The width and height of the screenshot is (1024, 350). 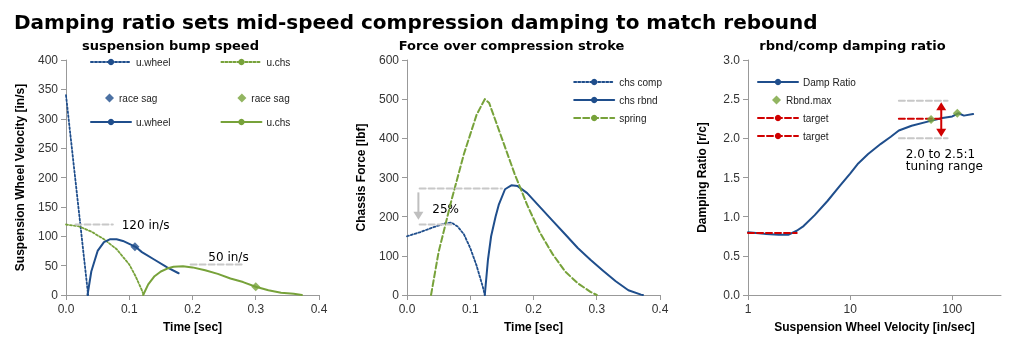 What do you see at coordinates (748, 309) in the screenshot?
I see `x-tick-label: 1` at bounding box center [748, 309].